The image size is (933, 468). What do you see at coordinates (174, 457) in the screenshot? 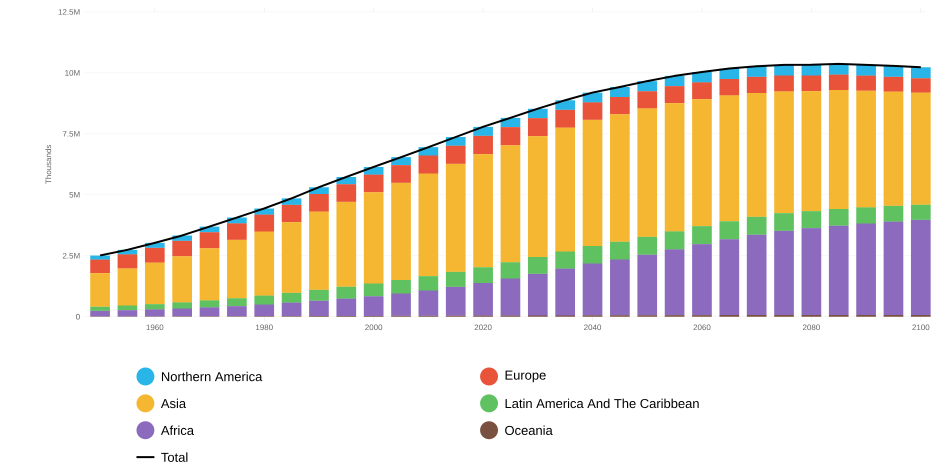
I see `legend-label: Total` at bounding box center [174, 457].